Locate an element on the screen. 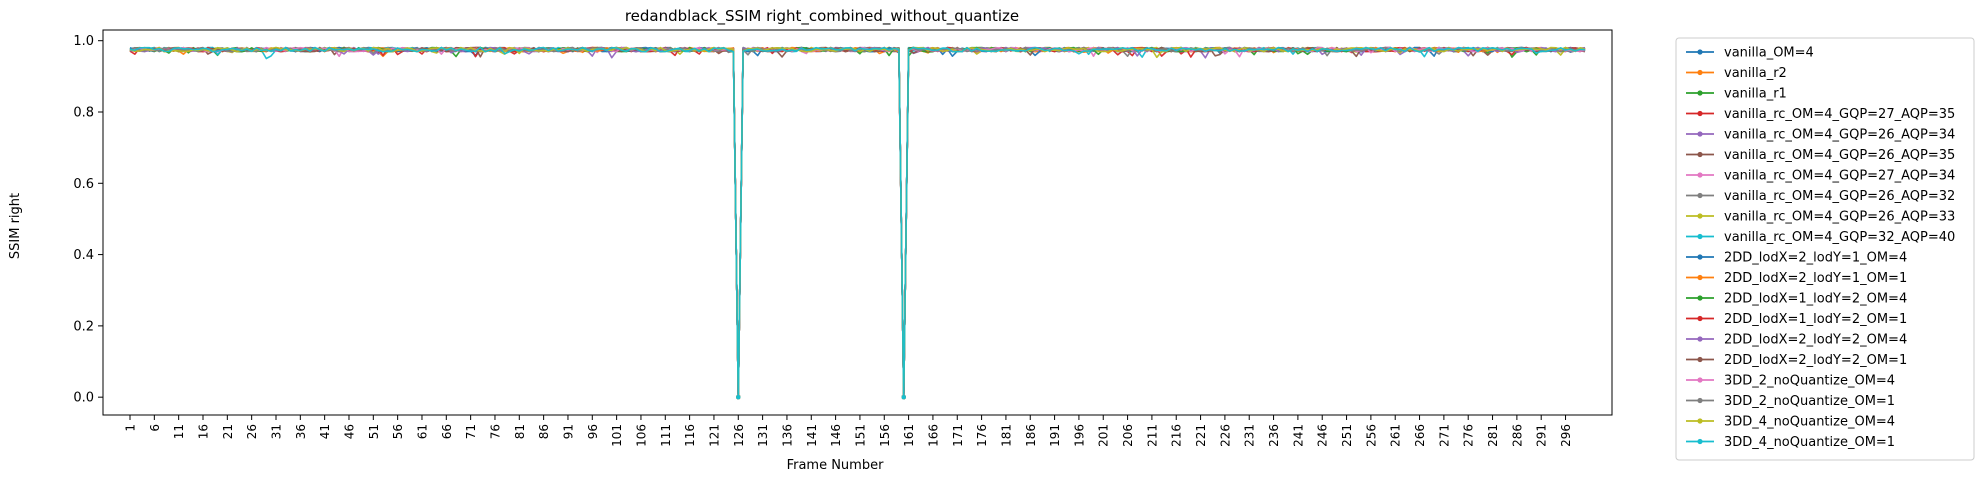  x-tick-label: 46 is located at coordinates (349, 431).